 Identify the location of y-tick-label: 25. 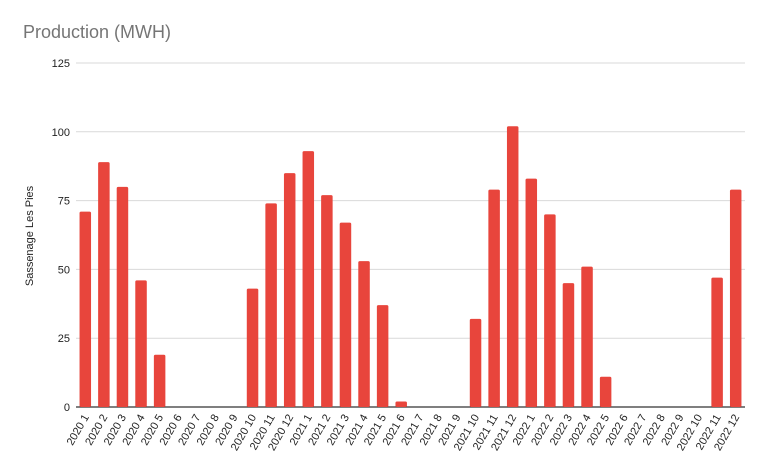
(64, 339).